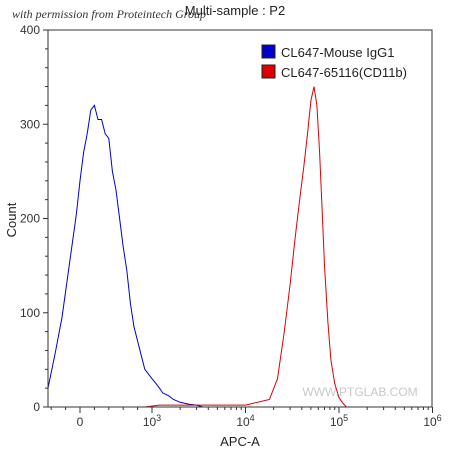  What do you see at coordinates (245, 421) in the screenshot?
I see `x-tick-label: 10⁴` at bounding box center [245, 421].